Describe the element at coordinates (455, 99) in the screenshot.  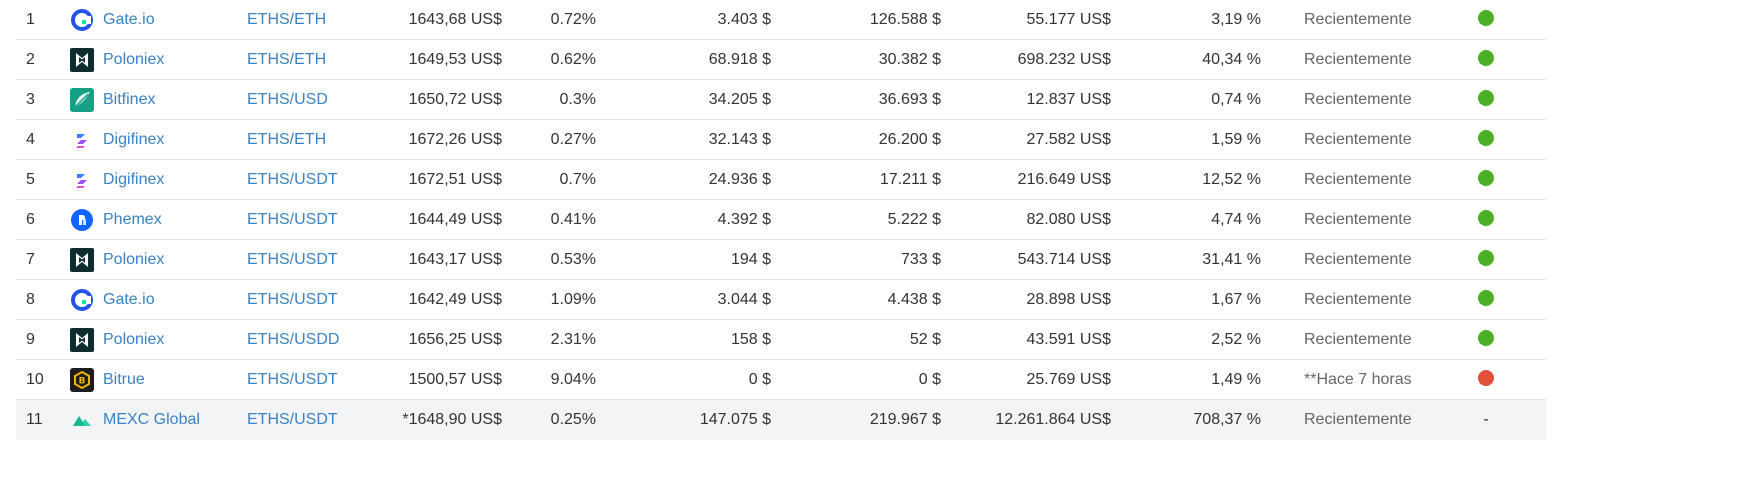
I see `price-cell: 1650,72 US$` at that location.